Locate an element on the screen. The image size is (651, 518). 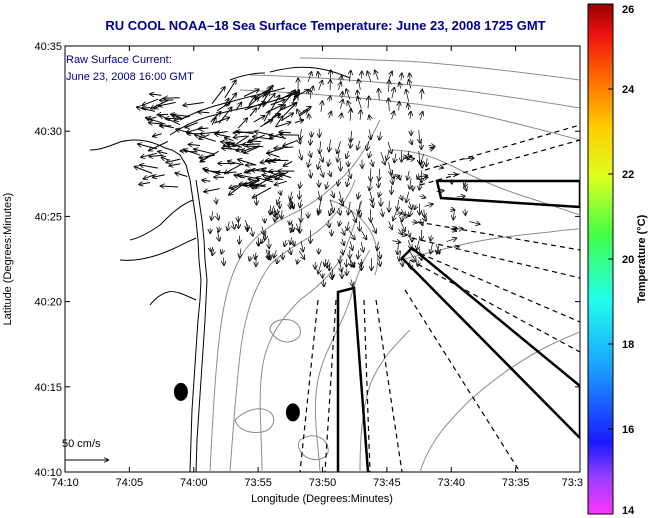
y-tick-label: 40:20 is located at coordinates (48, 303).